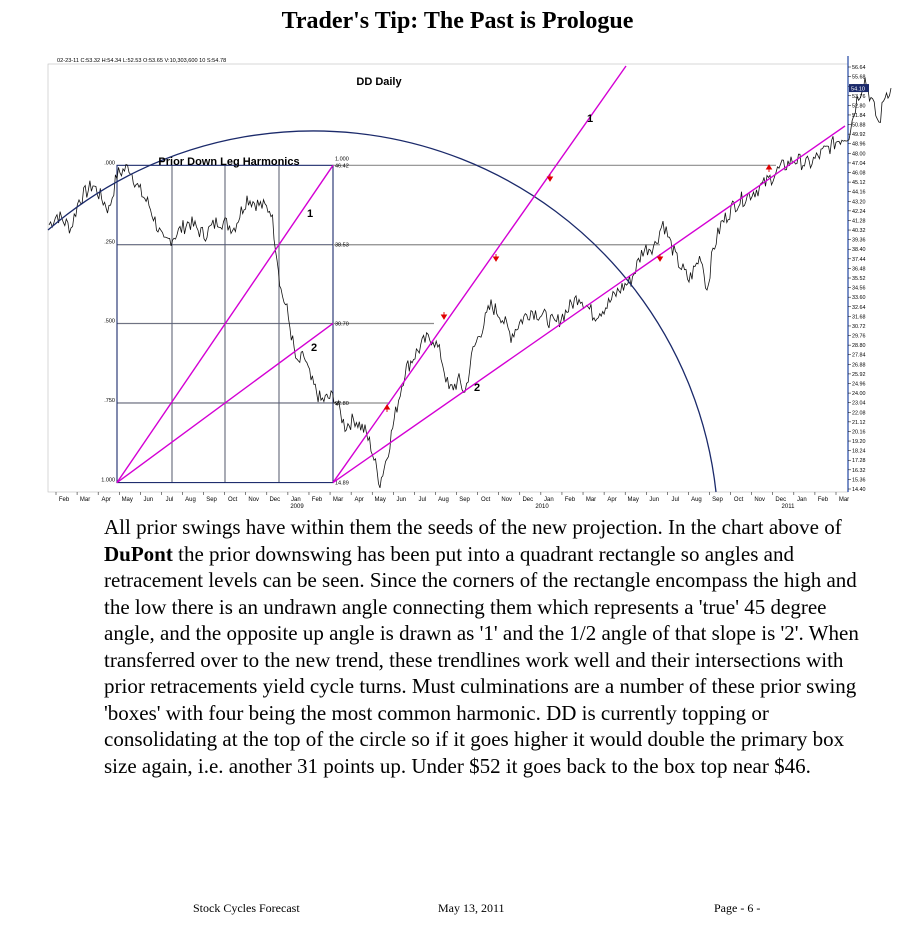 This screenshot has height=932, width=915. Describe the element at coordinates (858, 90) in the screenshot. I see `last-price-label: 54.10` at that location.